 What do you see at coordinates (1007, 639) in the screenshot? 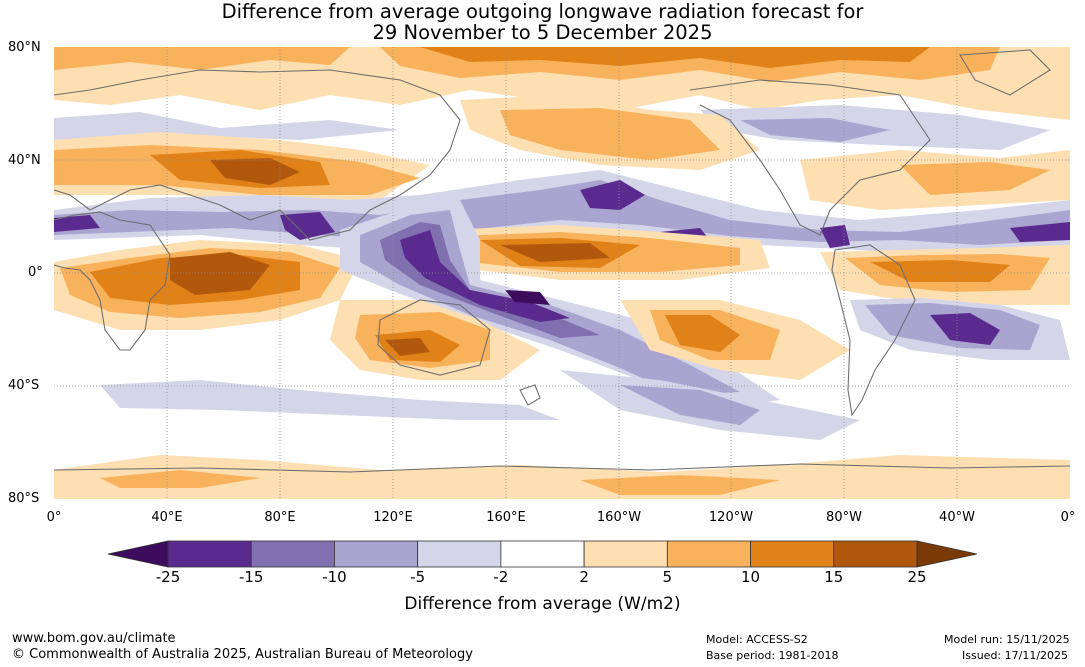
I see `footer-model-run: Model run: 15/11/2025` at bounding box center [1007, 639].